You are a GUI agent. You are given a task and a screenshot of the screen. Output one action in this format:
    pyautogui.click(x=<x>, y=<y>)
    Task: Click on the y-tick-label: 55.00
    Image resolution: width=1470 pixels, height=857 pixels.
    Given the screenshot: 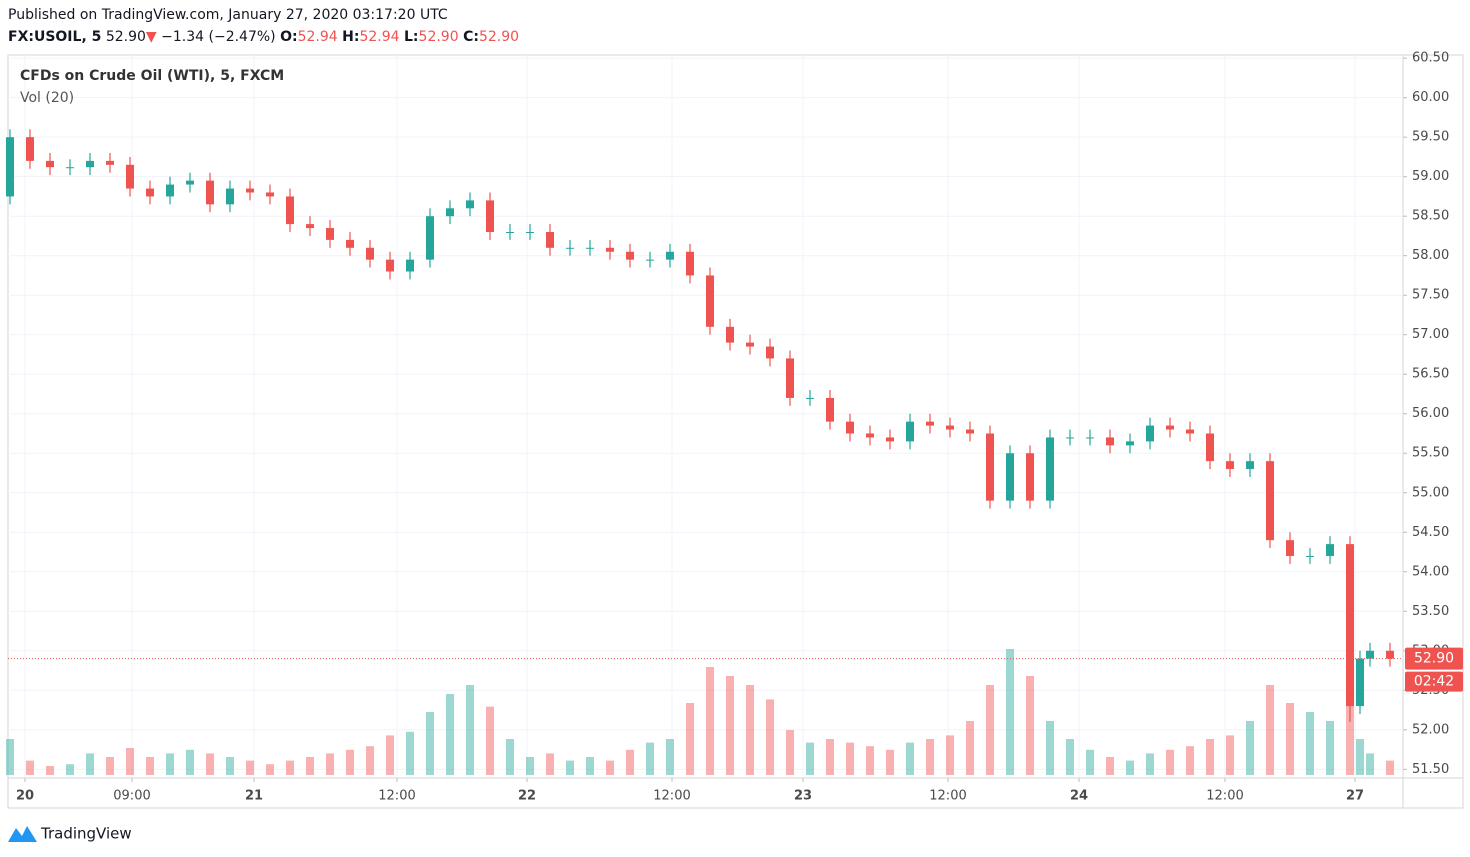 What is the action you would take?
    pyautogui.click(x=1430, y=492)
    